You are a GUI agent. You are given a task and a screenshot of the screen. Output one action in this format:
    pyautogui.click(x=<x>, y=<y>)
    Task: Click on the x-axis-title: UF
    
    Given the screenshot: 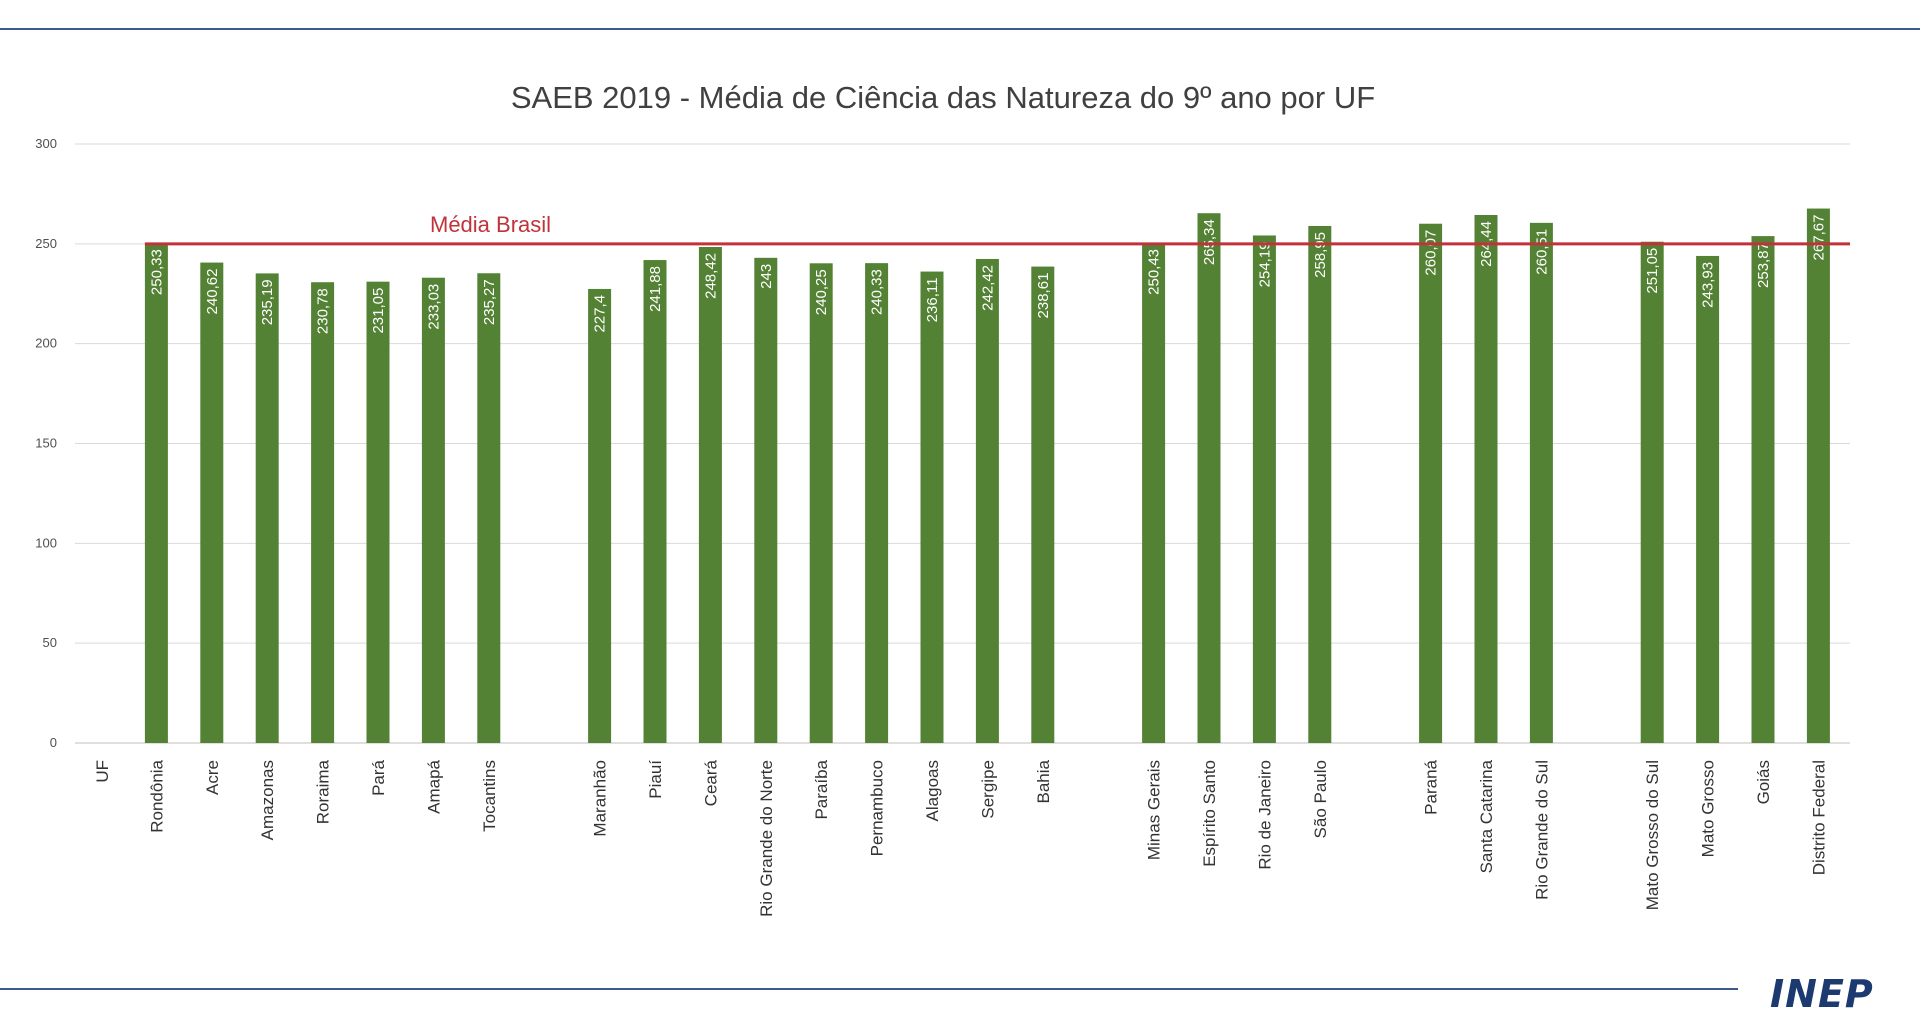 What is the action you would take?
    pyautogui.click(x=102, y=771)
    